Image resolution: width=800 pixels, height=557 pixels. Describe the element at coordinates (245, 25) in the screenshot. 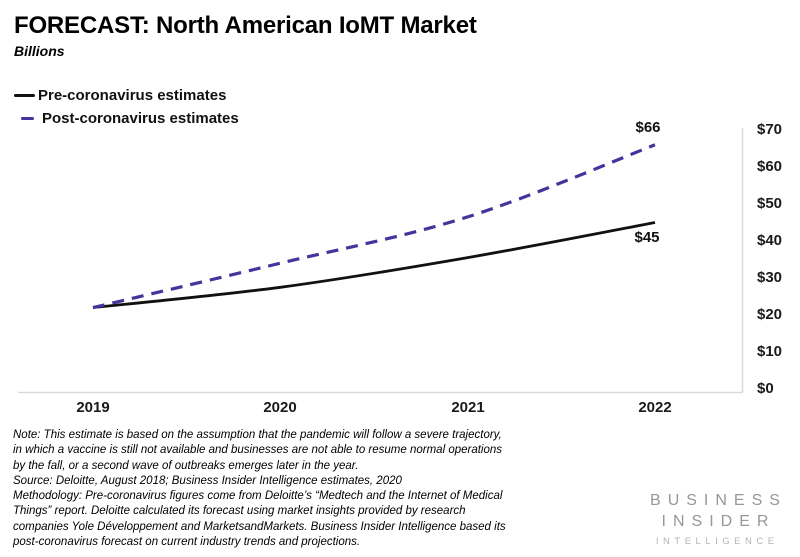

I see `page-title: FORECAST: North American IoMT Market` at that location.